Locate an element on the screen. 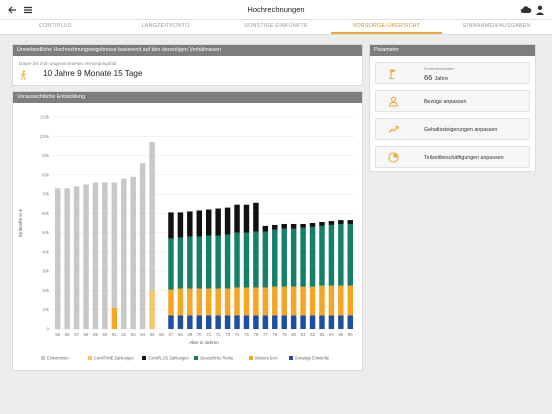 The image size is (552, 414). x-tick-label: 77 is located at coordinates (265, 334).